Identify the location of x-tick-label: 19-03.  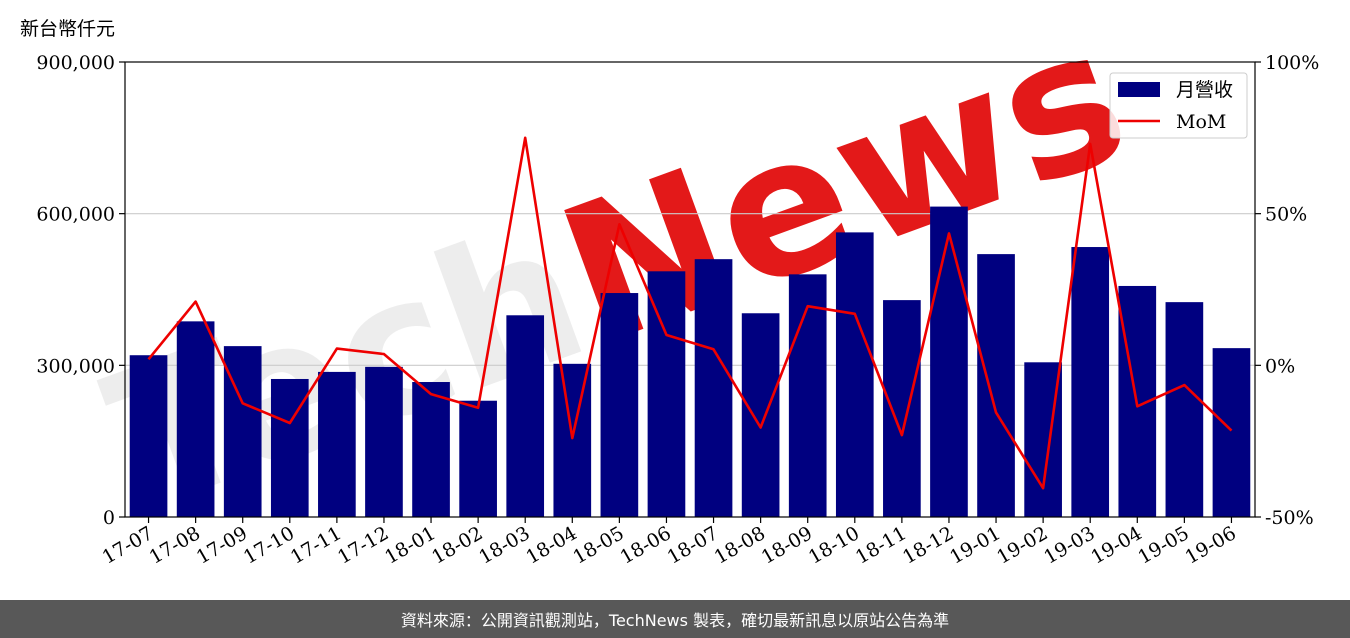
(1069, 545).